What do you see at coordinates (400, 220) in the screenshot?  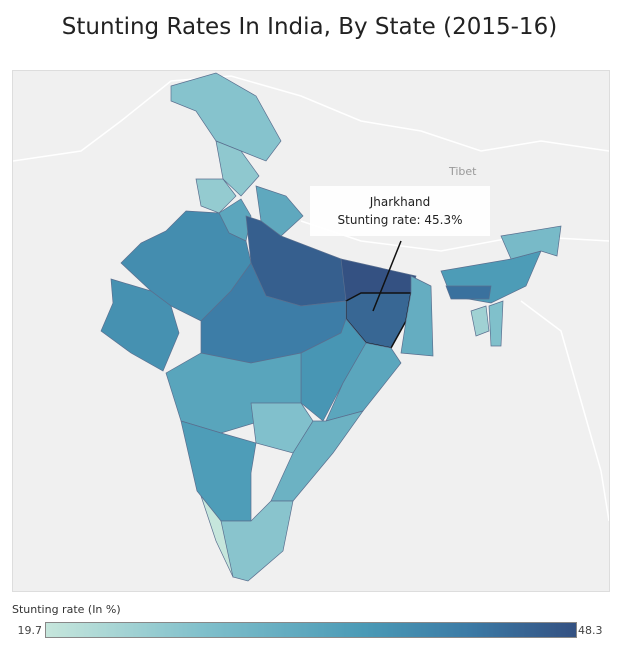 I see `tooltip-value: Stunting rate: 45.3%` at bounding box center [400, 220].